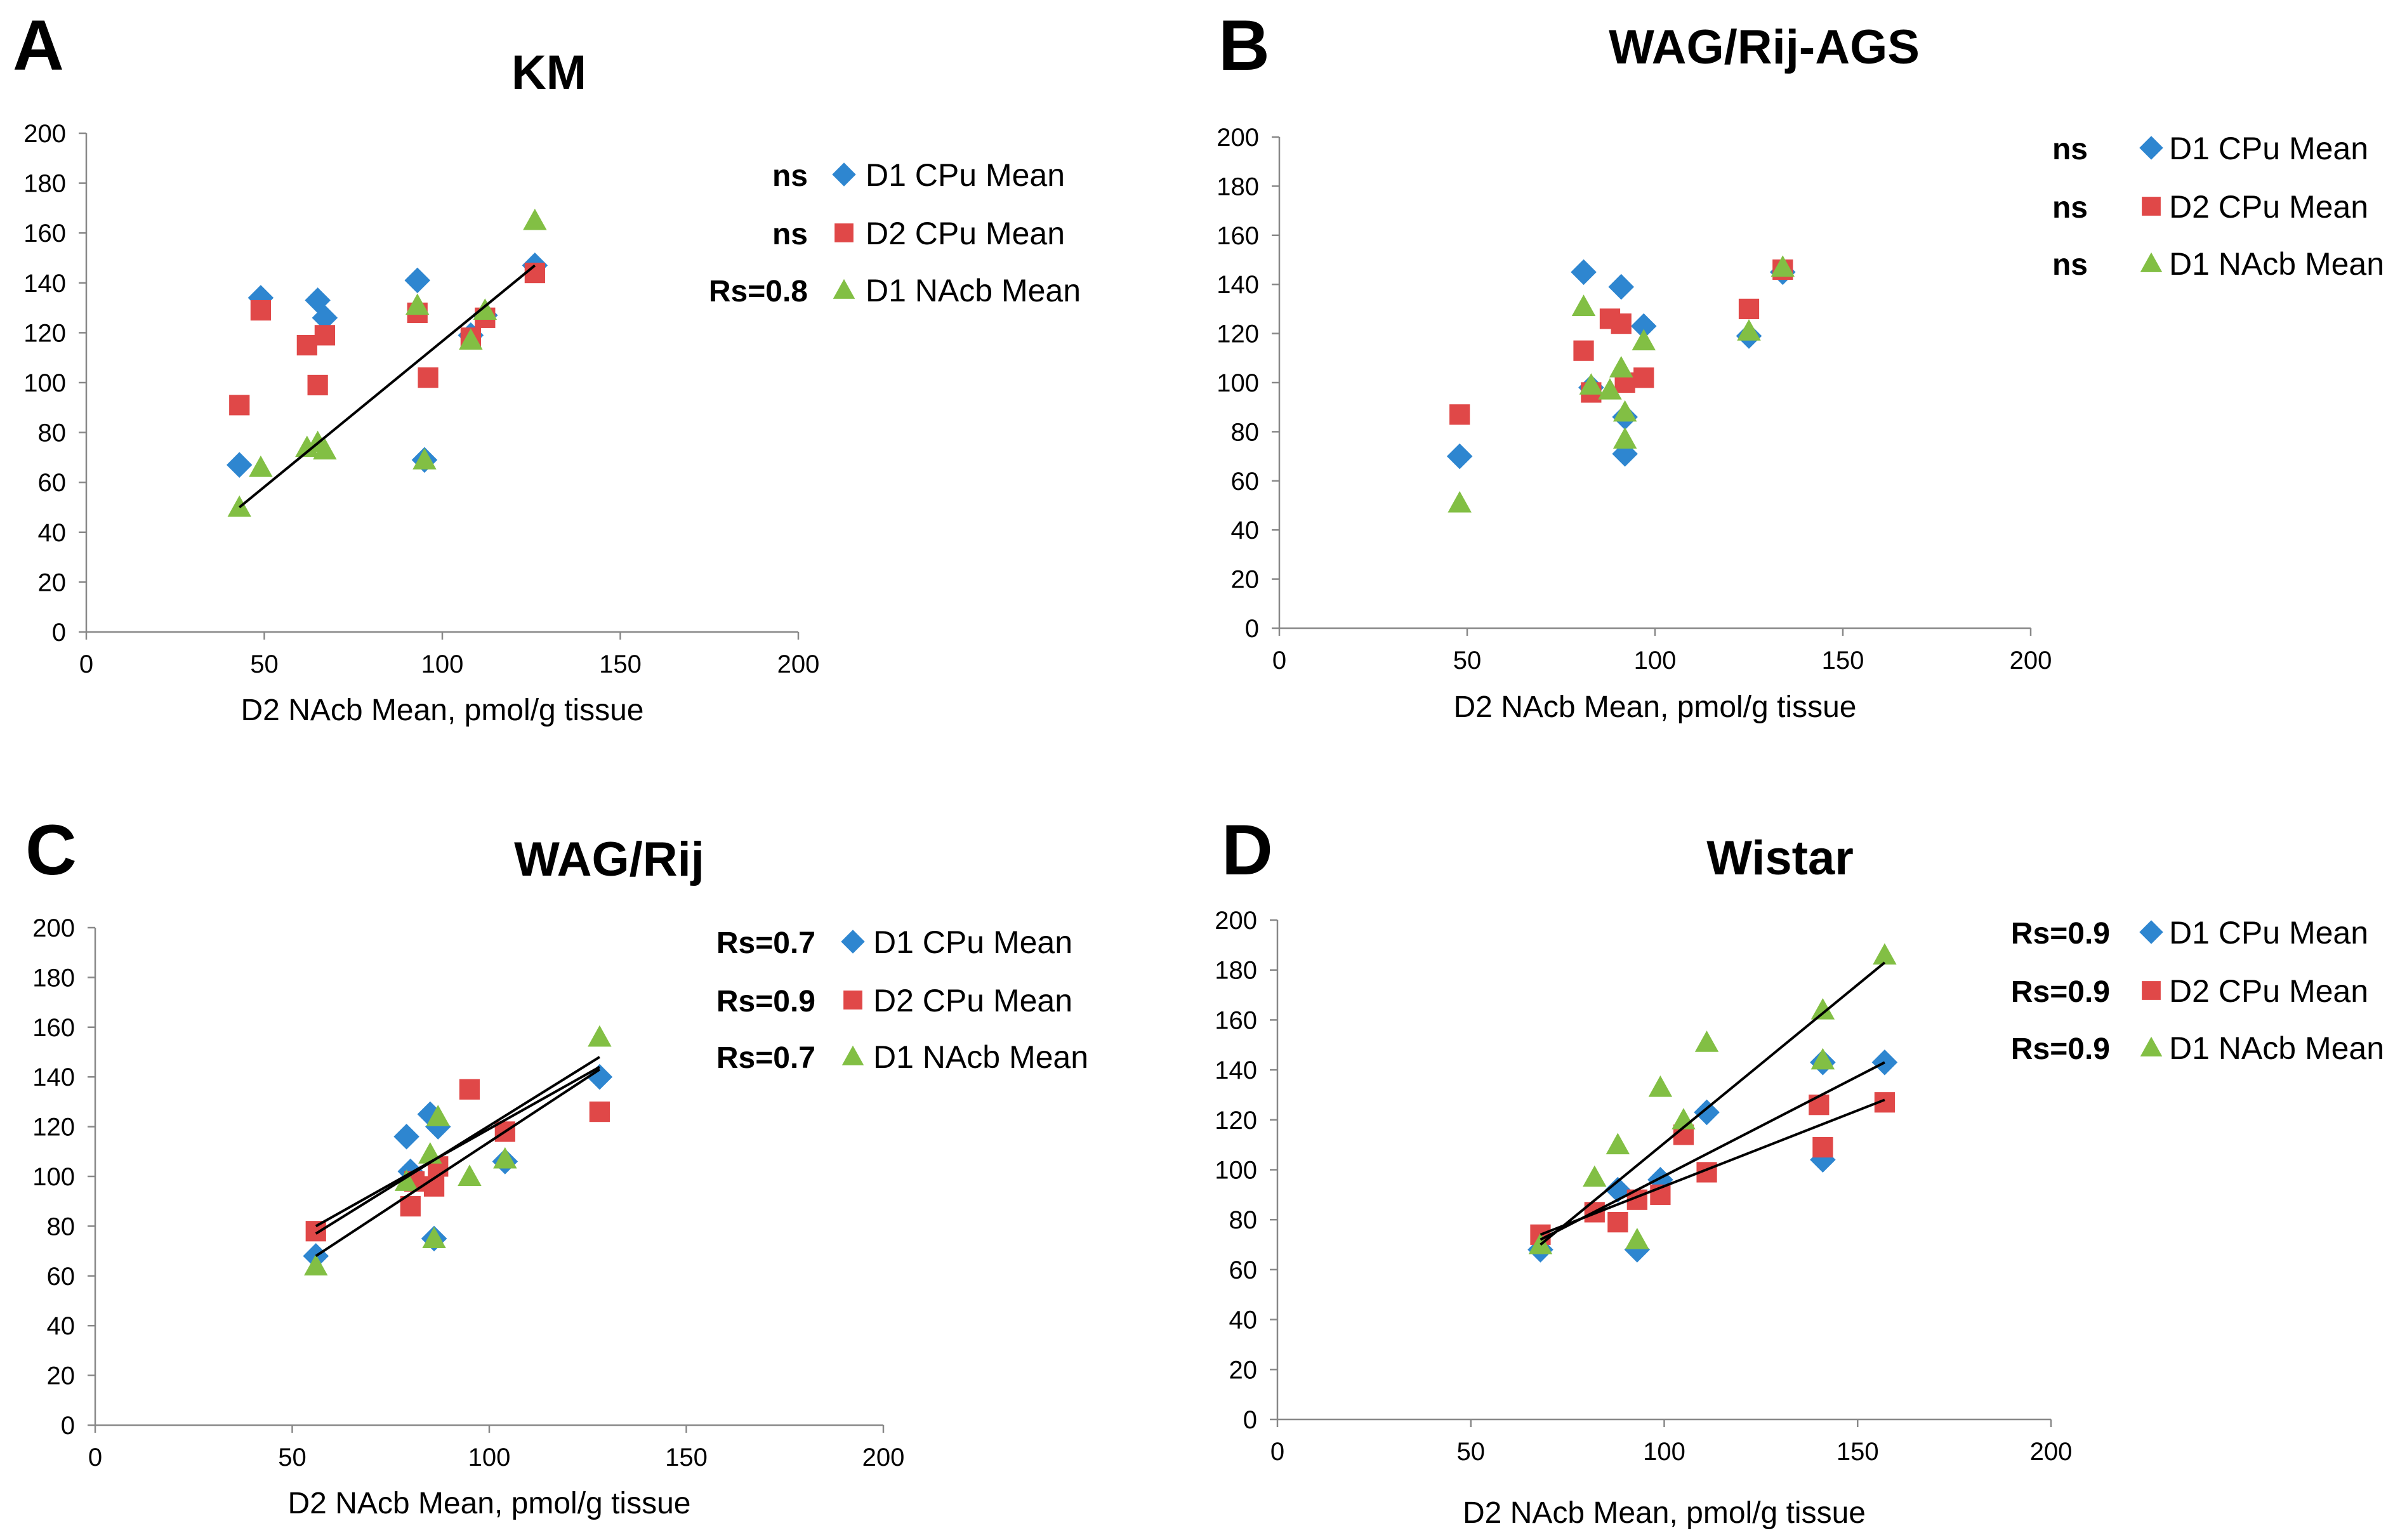  Describe the element at coordinates (38, 45) in the screenshot. I see `panel-letter: A` at that location.